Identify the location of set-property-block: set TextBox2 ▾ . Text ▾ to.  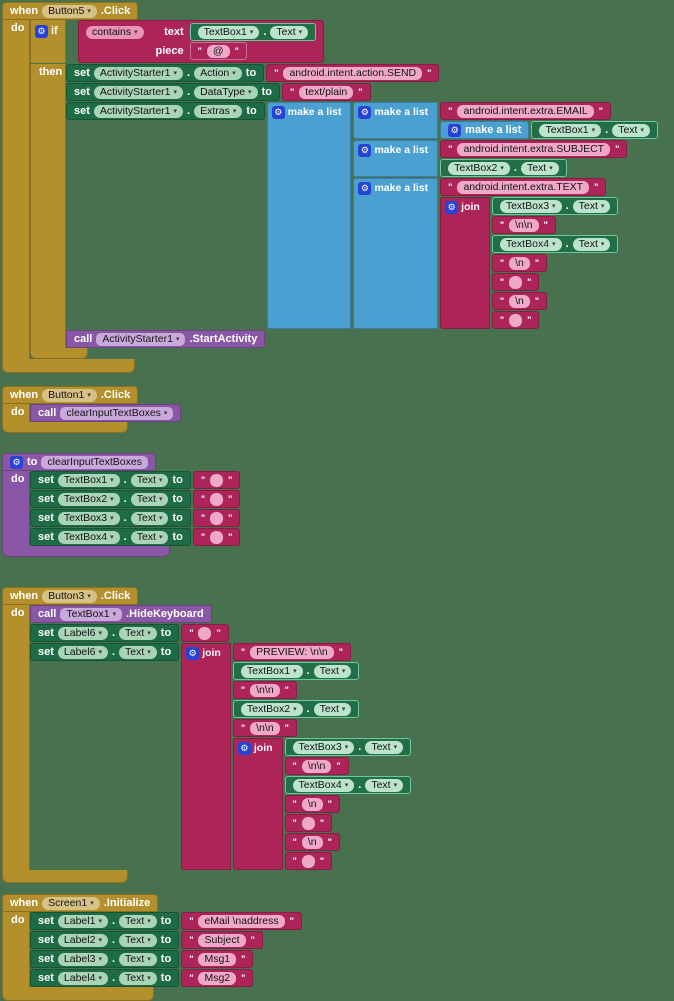
(110, 499).